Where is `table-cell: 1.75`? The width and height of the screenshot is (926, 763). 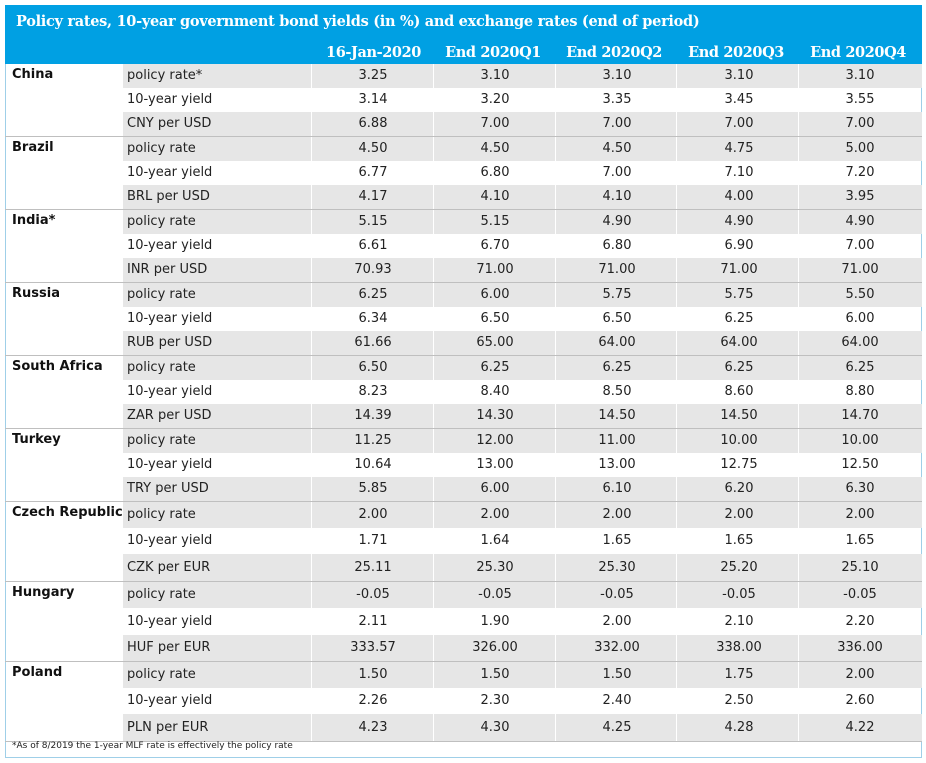 table-cell: 1.75 is located at coordinates (739, 674).